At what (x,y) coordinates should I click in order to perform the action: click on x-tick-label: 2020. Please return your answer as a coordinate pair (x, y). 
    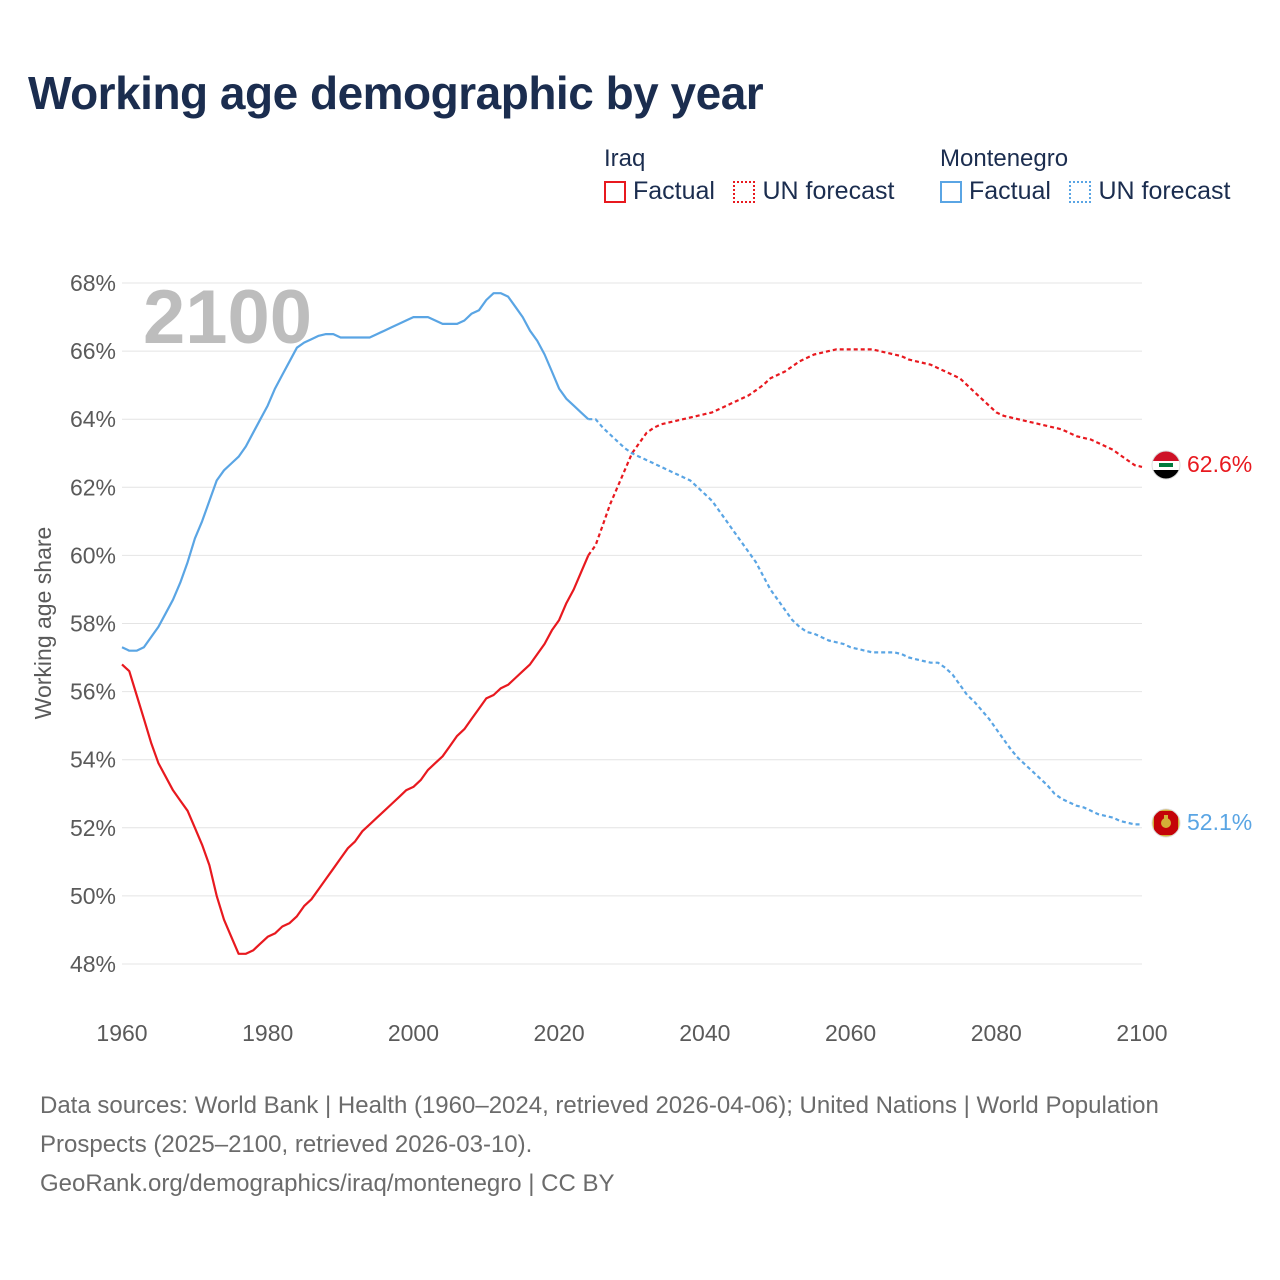
    Looking at the image, I should click on (559, 1033).